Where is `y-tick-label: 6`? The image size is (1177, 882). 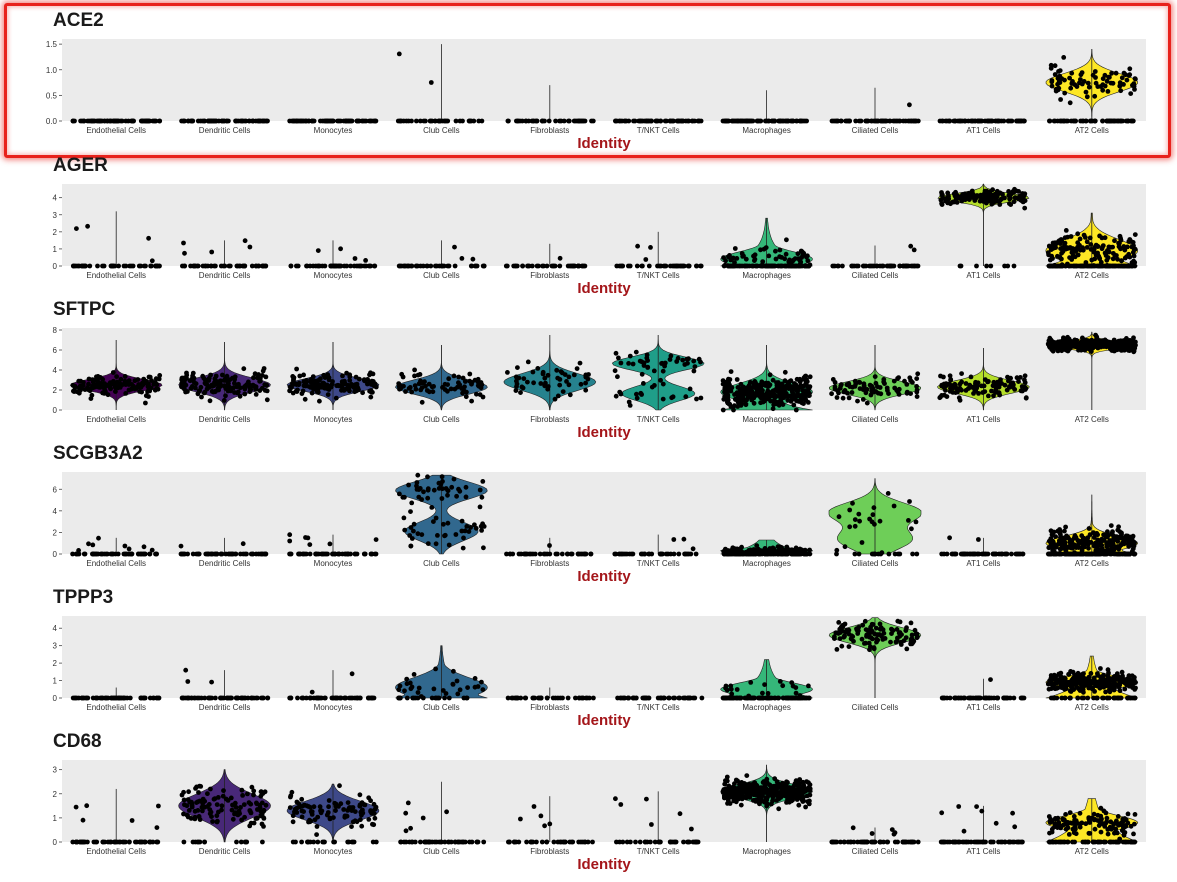 y-tick-label: 6 is located at coordinates (55, 489).